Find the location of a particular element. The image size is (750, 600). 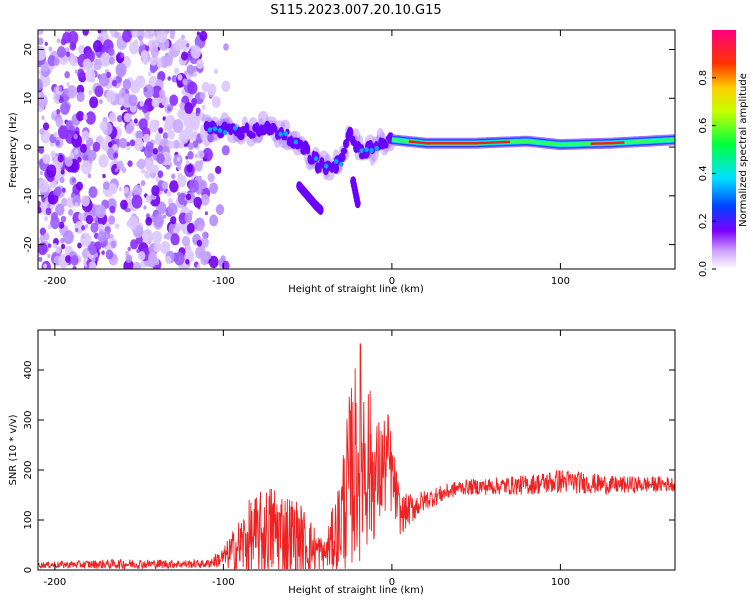

spectrogram-y-tick-label: 10 is located at coordinates (28, 98).